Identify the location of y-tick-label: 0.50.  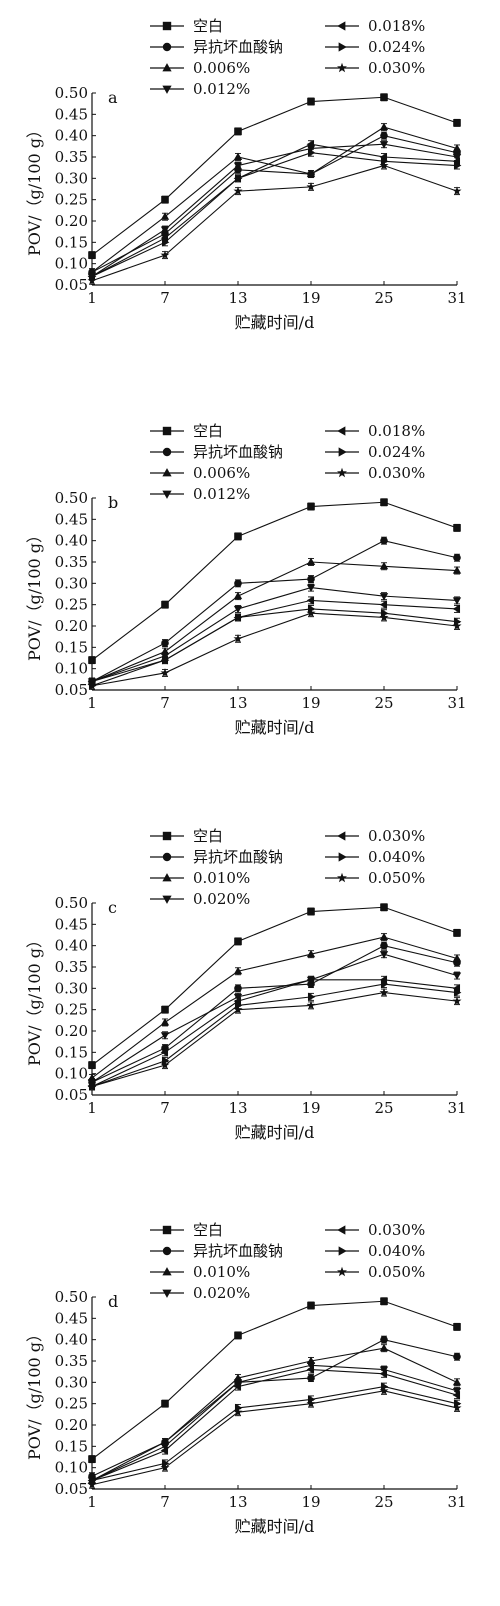
(71, 1297).